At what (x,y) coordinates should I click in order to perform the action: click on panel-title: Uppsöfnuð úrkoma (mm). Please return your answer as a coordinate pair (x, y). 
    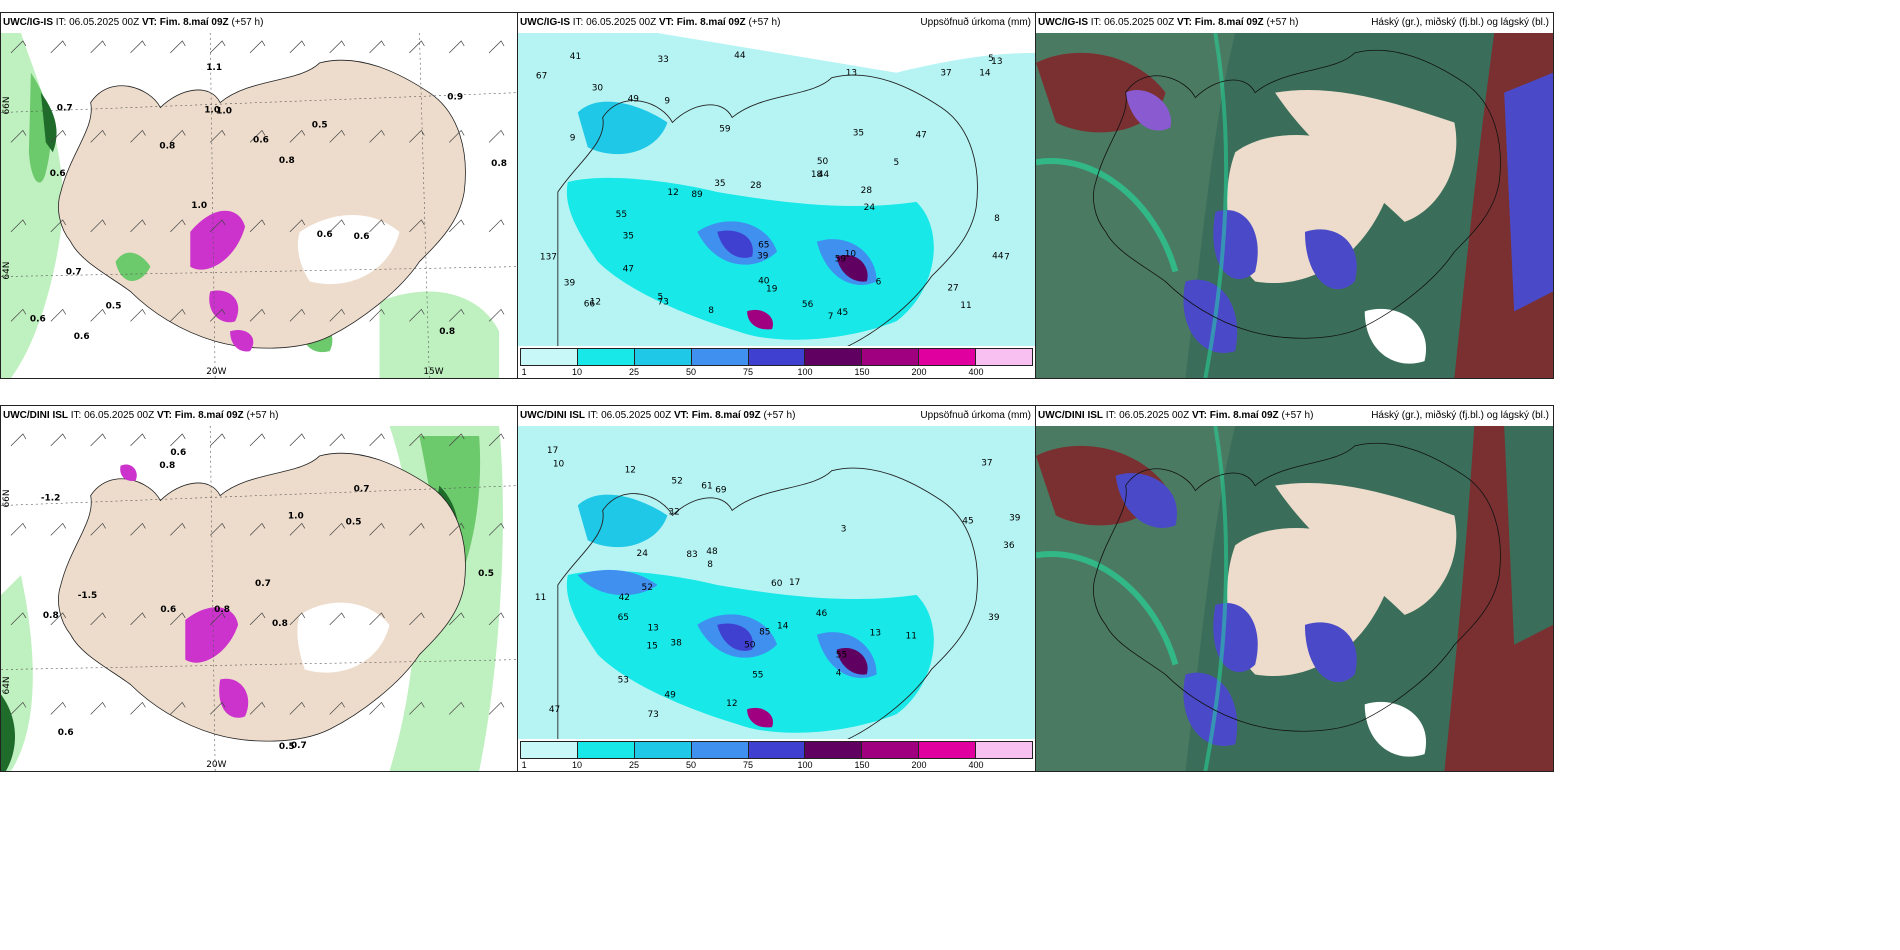
    Looking at the image, I should click on (975, 22).